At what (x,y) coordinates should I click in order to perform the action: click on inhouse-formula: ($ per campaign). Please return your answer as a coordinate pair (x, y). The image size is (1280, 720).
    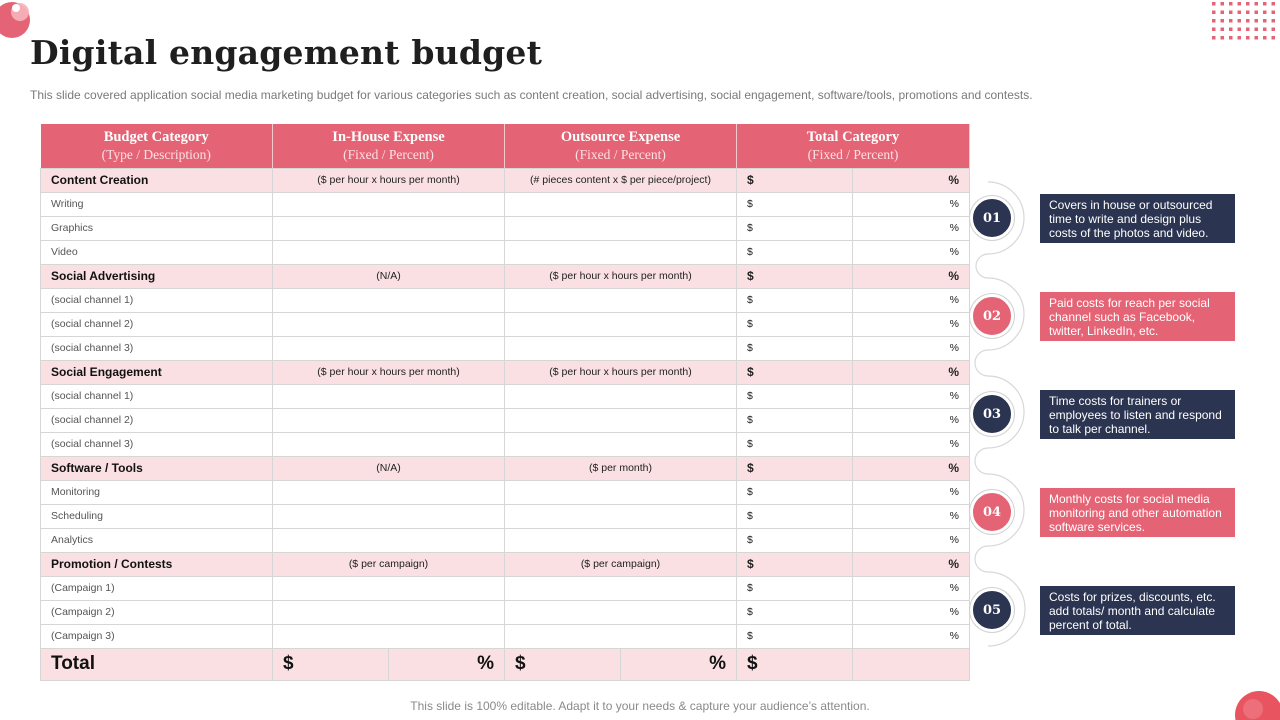
    Looking at the image, I should click on (388, 564).